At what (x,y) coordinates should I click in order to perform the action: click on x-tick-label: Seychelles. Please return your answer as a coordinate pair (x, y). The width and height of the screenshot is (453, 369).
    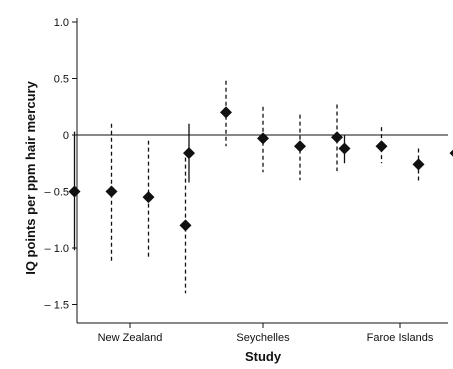
    Looking at the image, I should click on (263, 338).